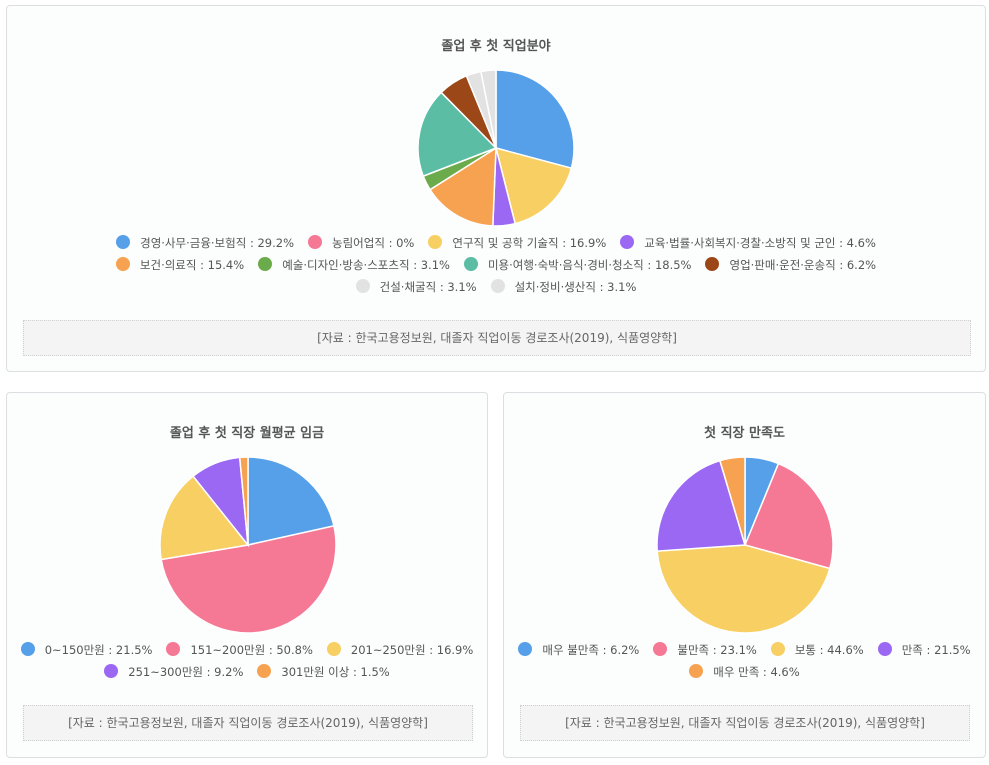  I want to click on legend-row: 매우 만족 : 4.6%, so click(744, 672).